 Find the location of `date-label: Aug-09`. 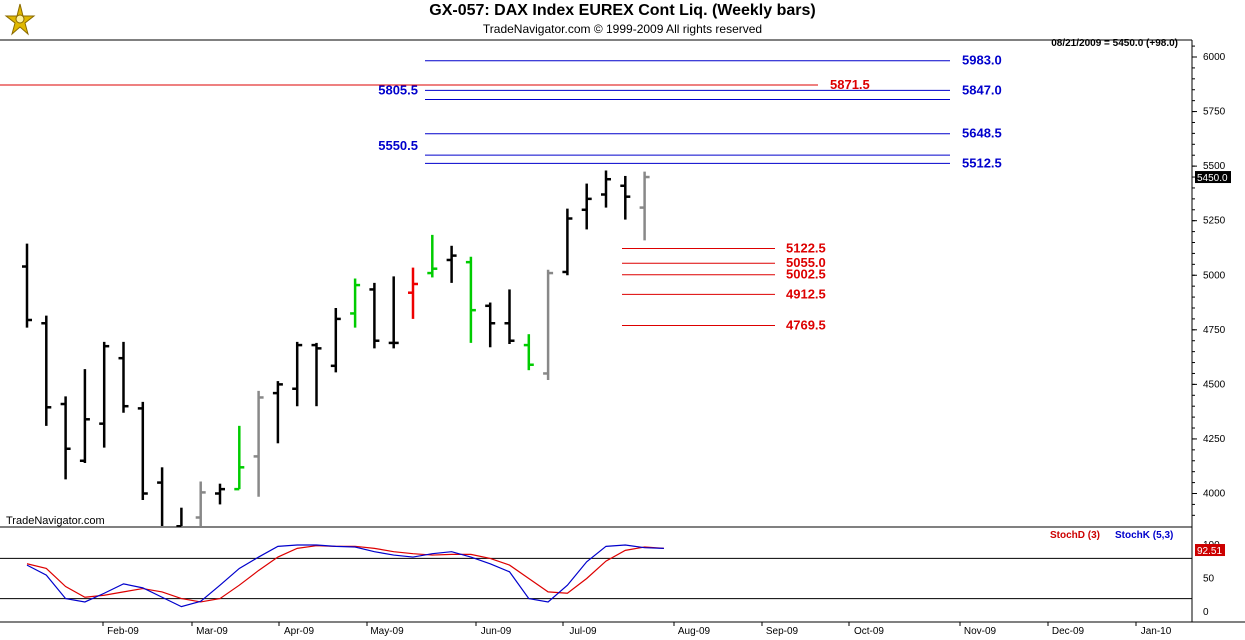

date-label: Aug-09 is located at coordinates (694, 631).